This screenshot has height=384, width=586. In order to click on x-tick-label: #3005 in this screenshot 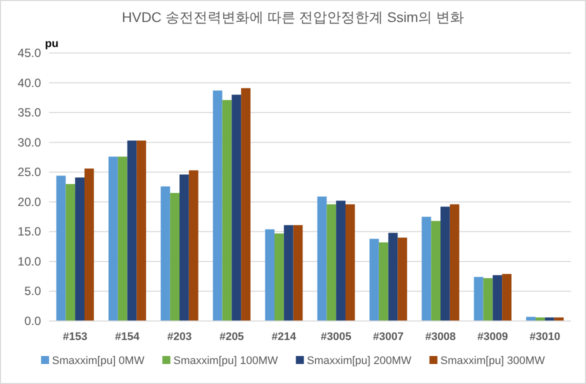, I will do `click(336, 337)`.